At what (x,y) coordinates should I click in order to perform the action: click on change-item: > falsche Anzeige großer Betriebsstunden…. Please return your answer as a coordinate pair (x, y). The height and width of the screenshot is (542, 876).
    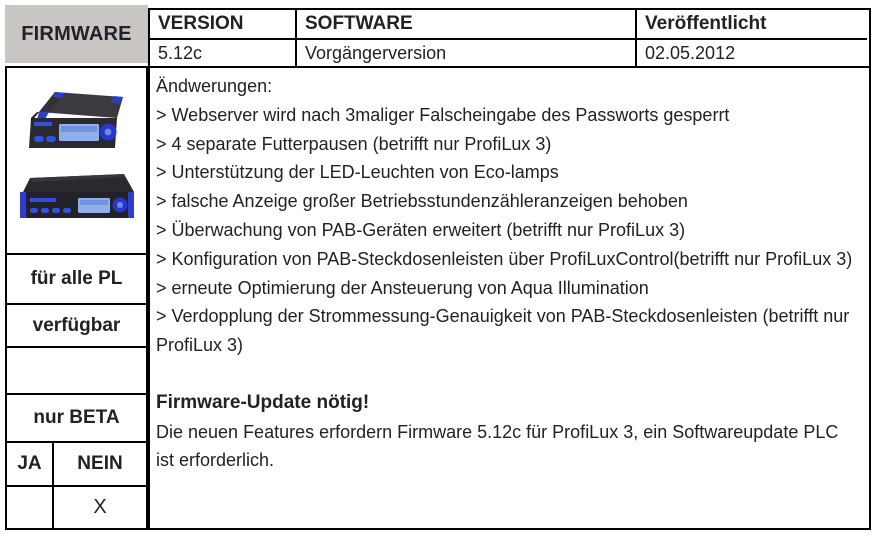
    Looking at the image, I should click on (422, 201).